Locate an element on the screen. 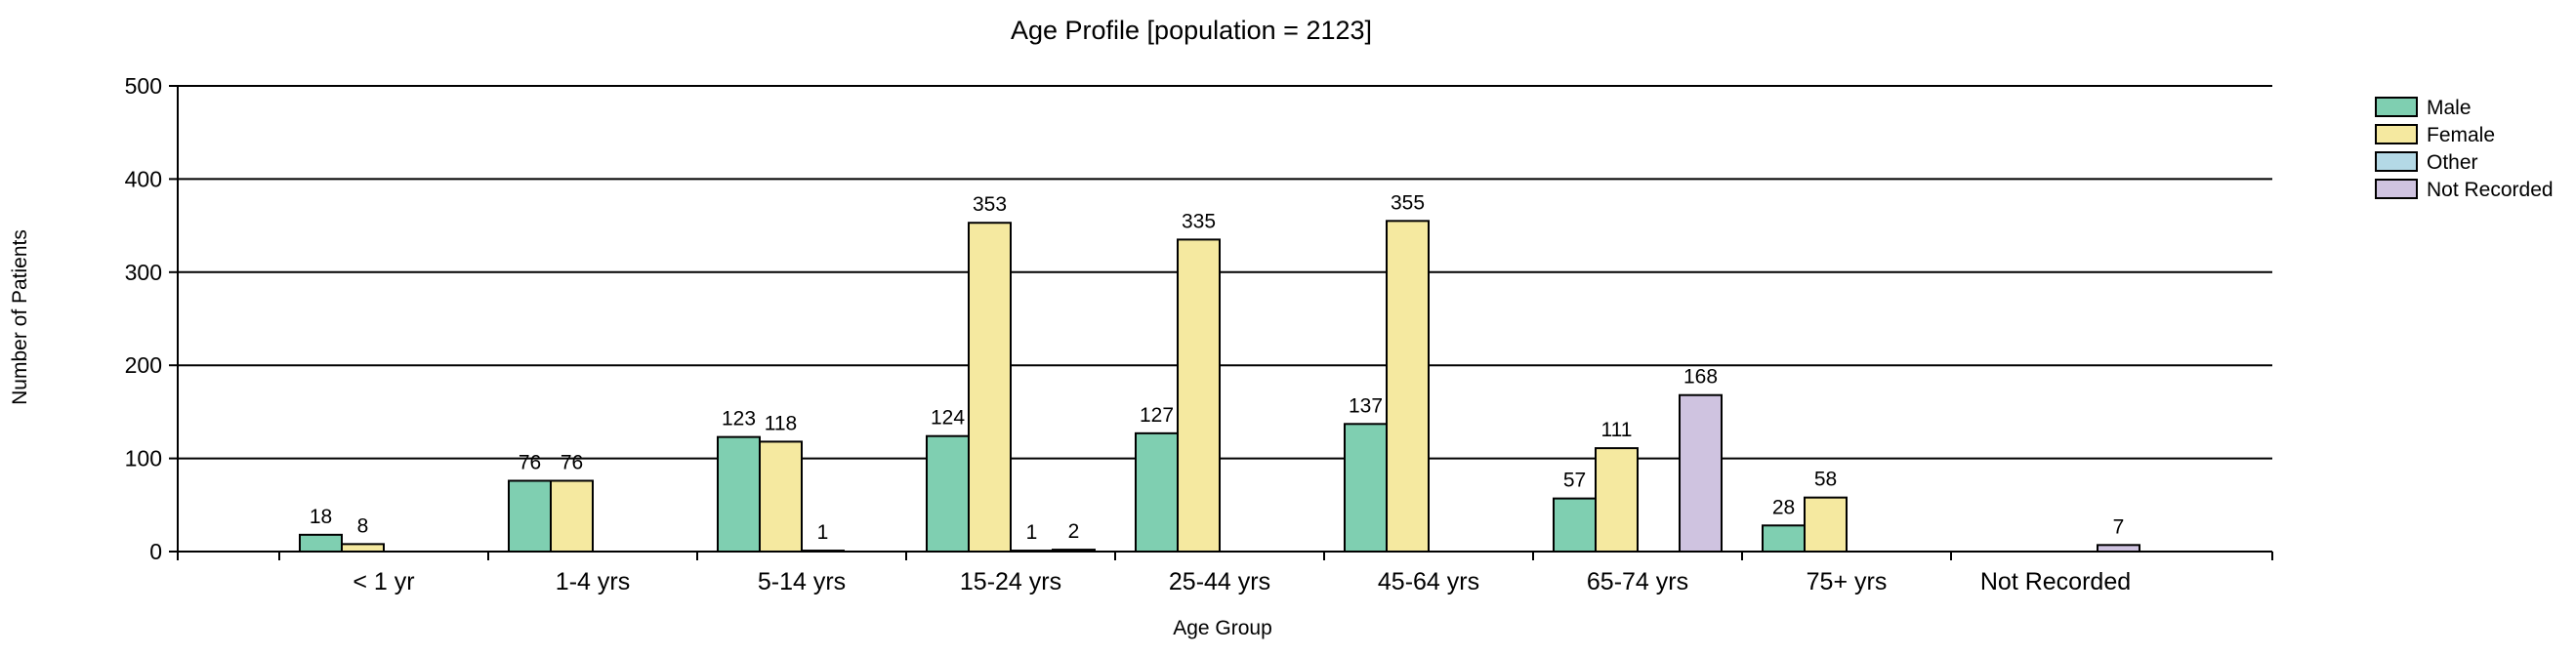 Image resolution: width=2576 pixels, height=656 pixels. y-tick-label: 200 is located at coordinates (143, 365).